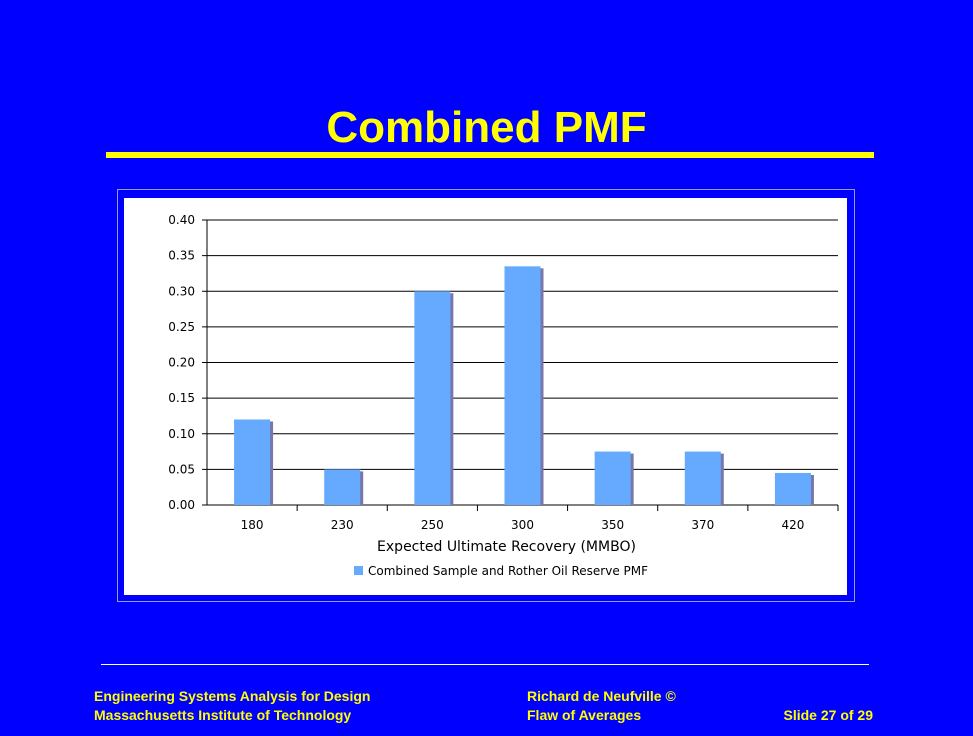 The image size is (973, 736). I want to click on y-tick-label: 0.40, so click(181, 220).